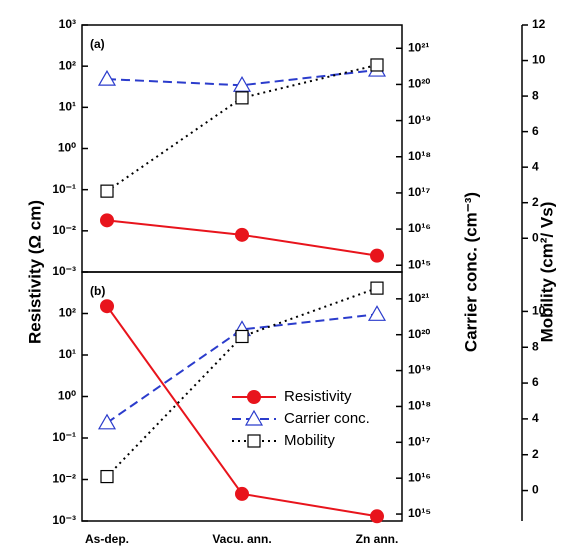  I want to click on legend-label: Mobility, so click(309, 440).